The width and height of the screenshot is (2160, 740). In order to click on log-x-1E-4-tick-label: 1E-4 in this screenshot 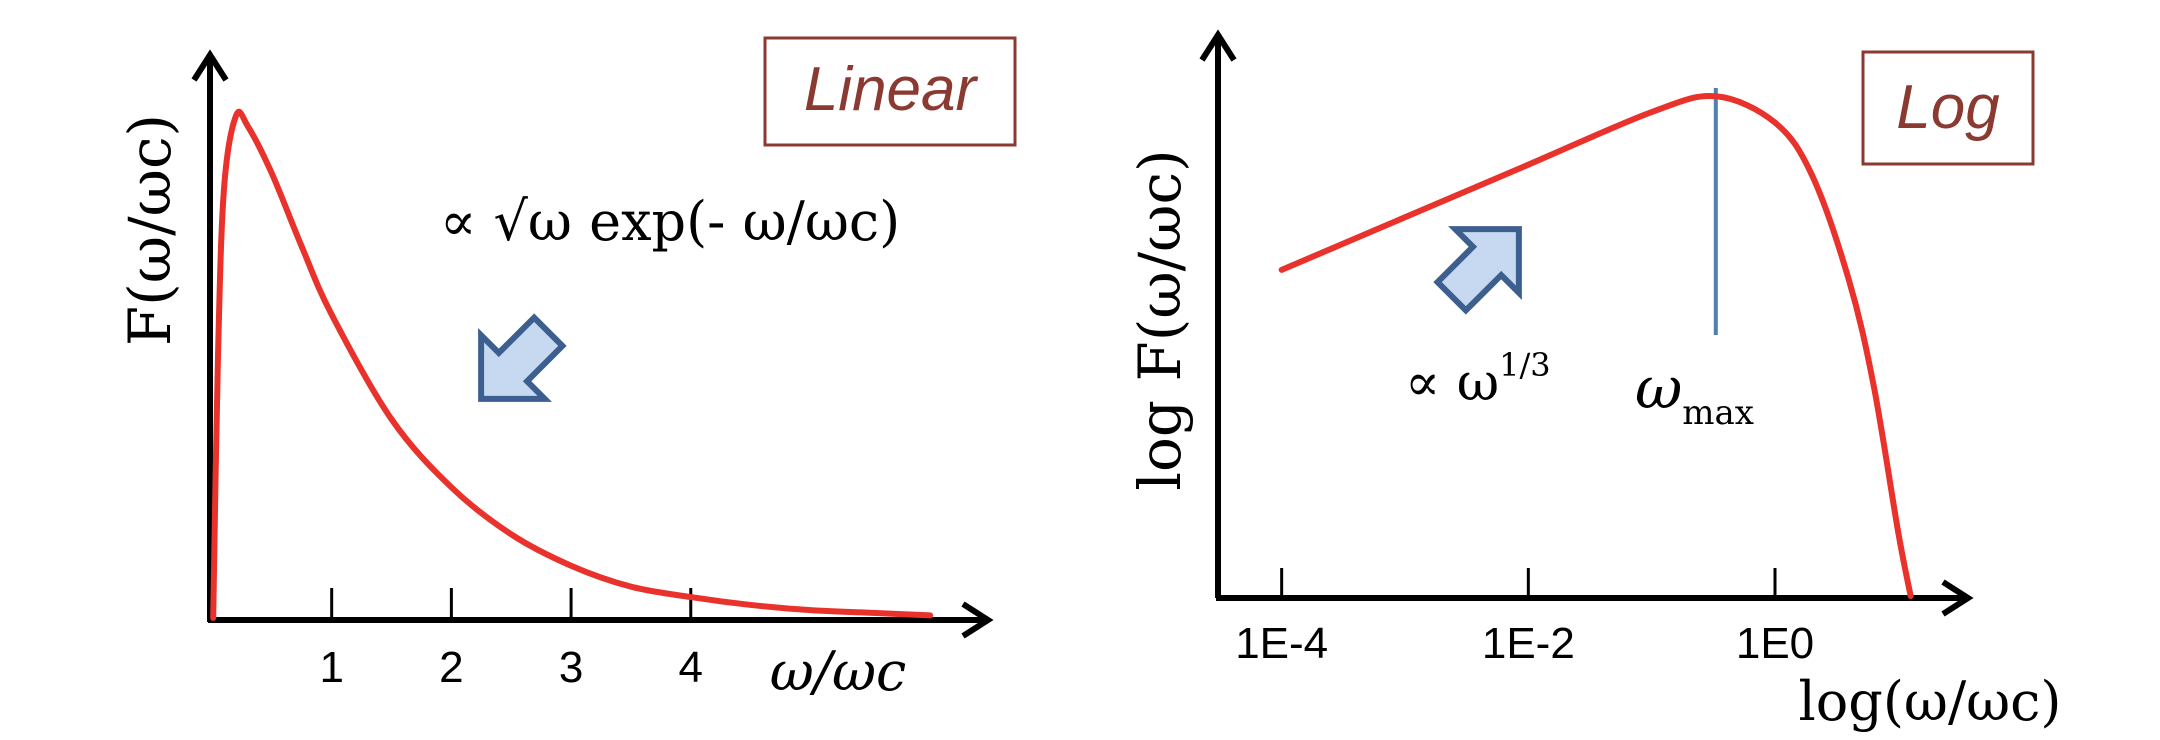, I will do `click(1281, 643)`.